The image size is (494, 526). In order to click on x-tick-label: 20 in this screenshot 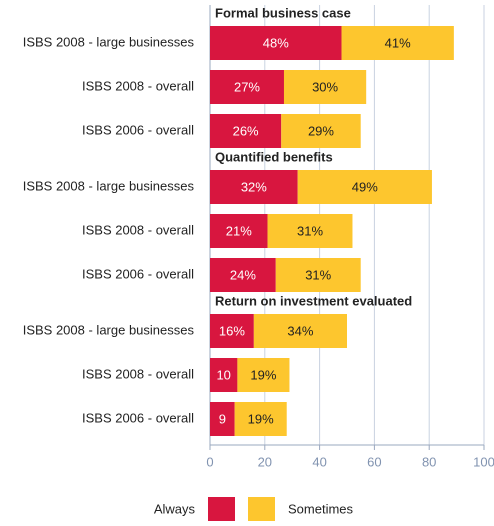, I will do `click(265, 461)`.